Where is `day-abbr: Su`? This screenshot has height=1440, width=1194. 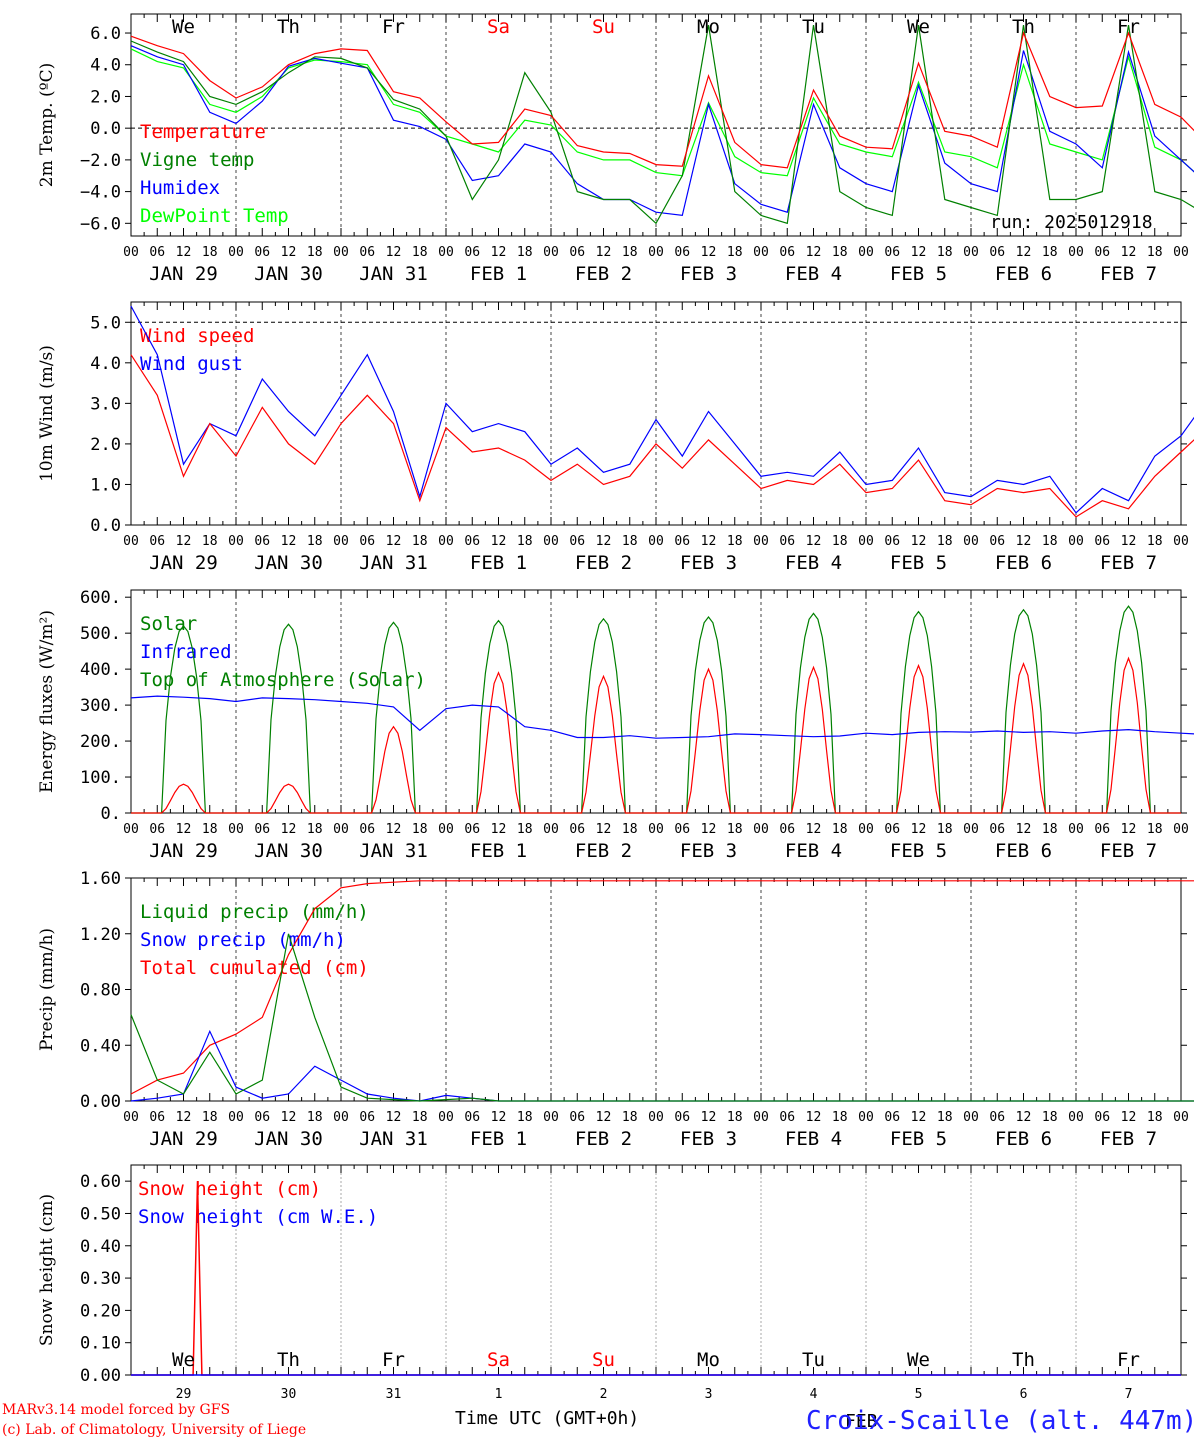 day-abbr: Su is located at coordinates (603, 1360).